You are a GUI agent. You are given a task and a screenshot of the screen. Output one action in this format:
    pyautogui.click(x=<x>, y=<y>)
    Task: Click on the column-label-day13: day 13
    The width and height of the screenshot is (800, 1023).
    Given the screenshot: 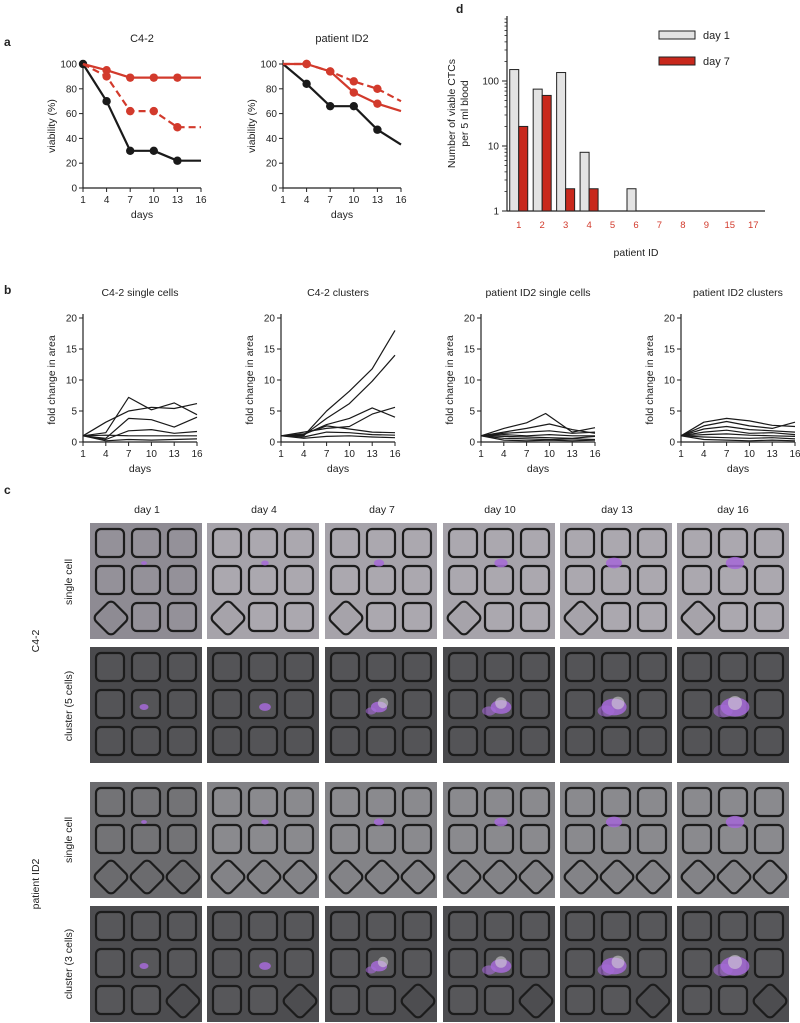 What is the action you would take?
    pyautogui.click(x=617, y=510)
    